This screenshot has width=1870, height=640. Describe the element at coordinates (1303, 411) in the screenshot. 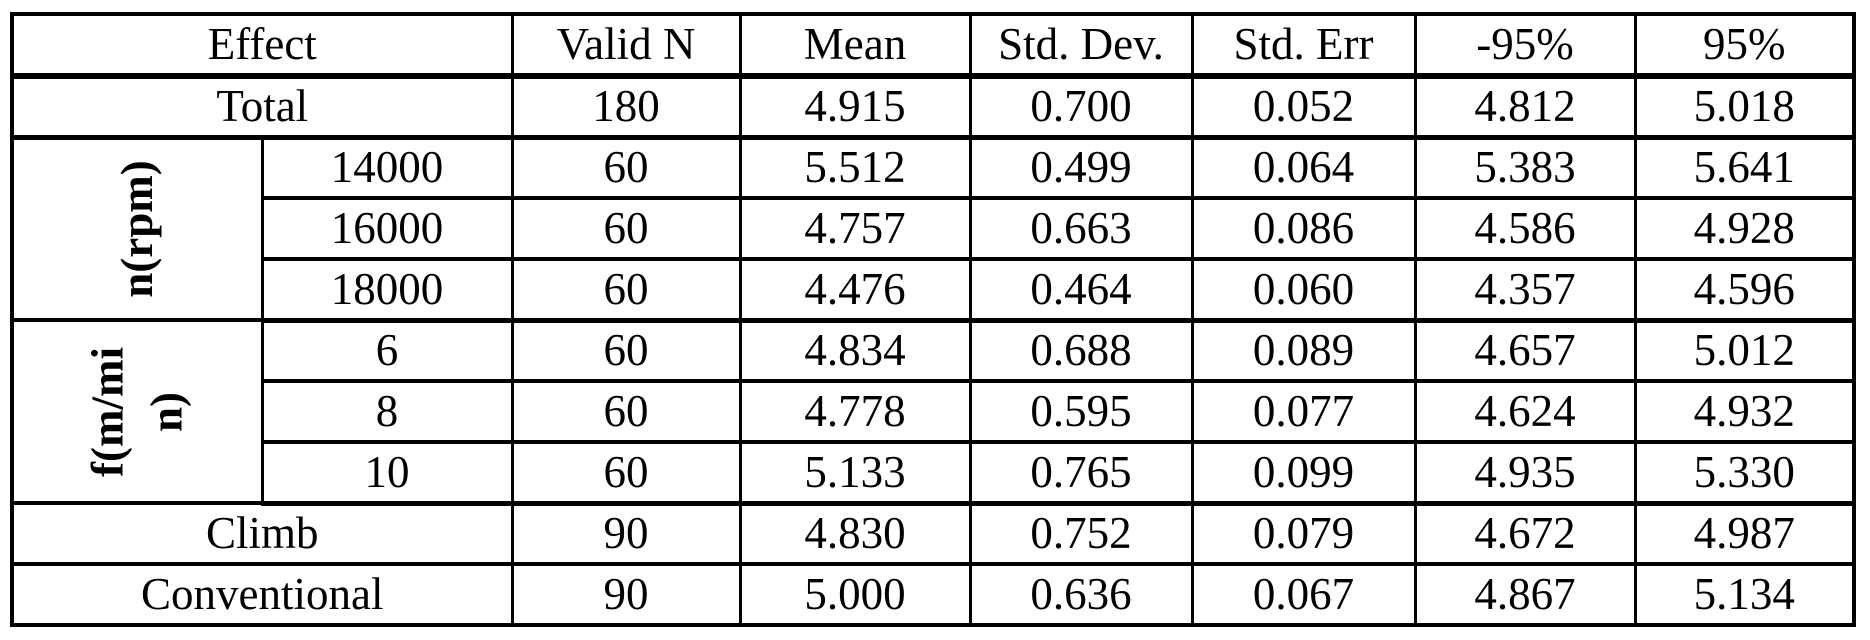

I see `table-cell: 0.077` at that location.